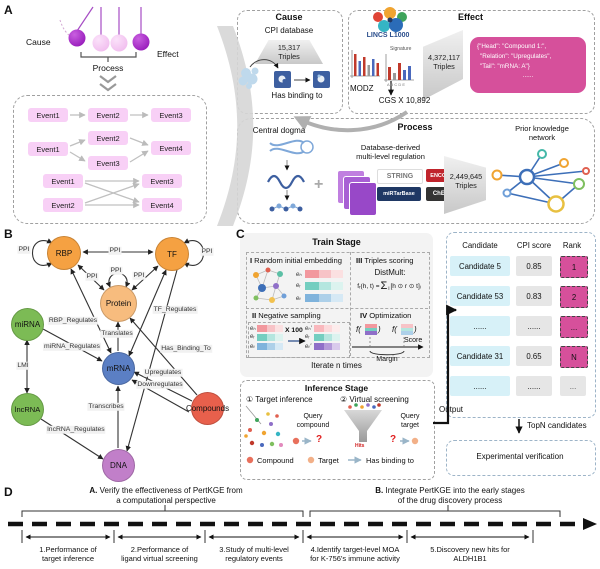  What do you see at coordinates (371, 329) in the screenshot?
I see `f-embedding-stack` at bounding box center [371, 329].